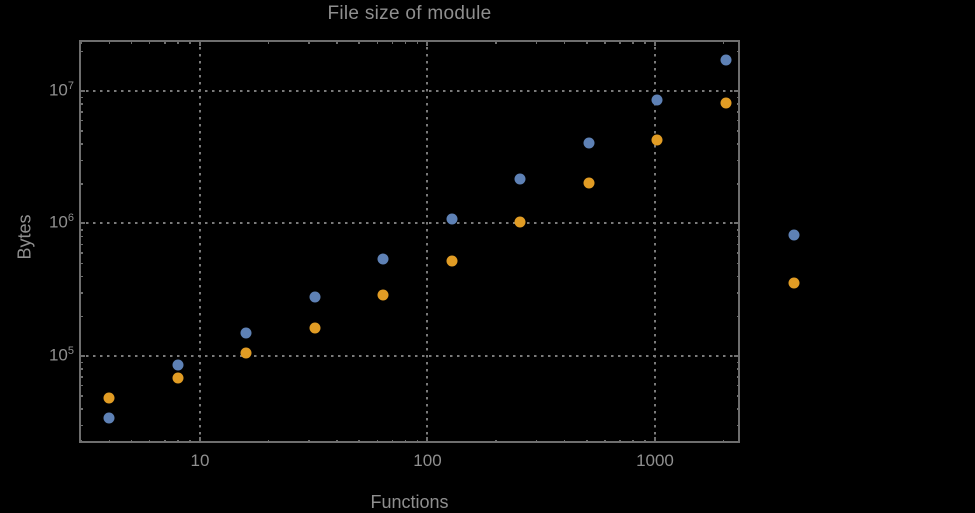 The image size is (975, 513). I want to click on y-tick-label: 106, so click(51, 223).